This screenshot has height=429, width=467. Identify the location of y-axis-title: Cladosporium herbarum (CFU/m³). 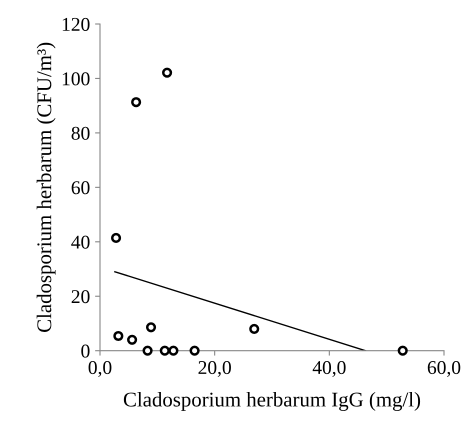
(46, 187).